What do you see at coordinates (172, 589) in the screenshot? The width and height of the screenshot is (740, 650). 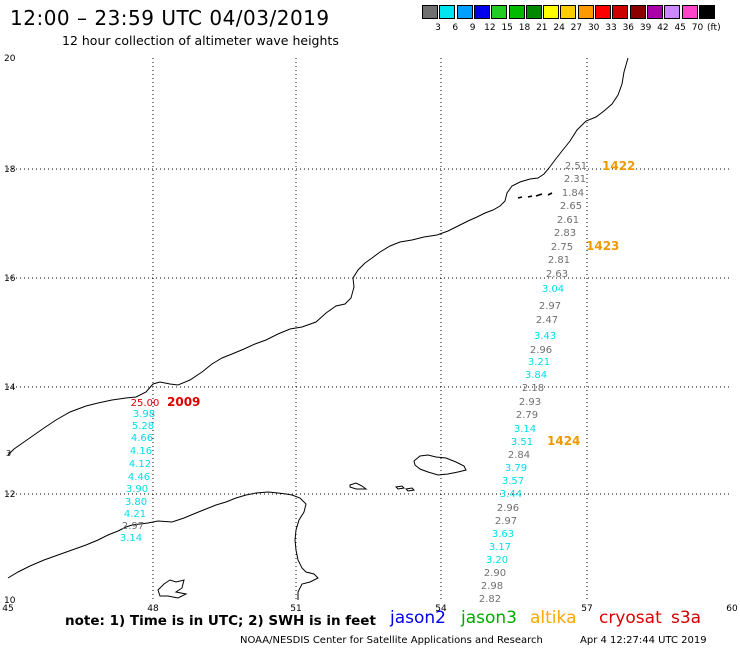 I see `coastline-small-inlet` at bounding box center [172, 589].